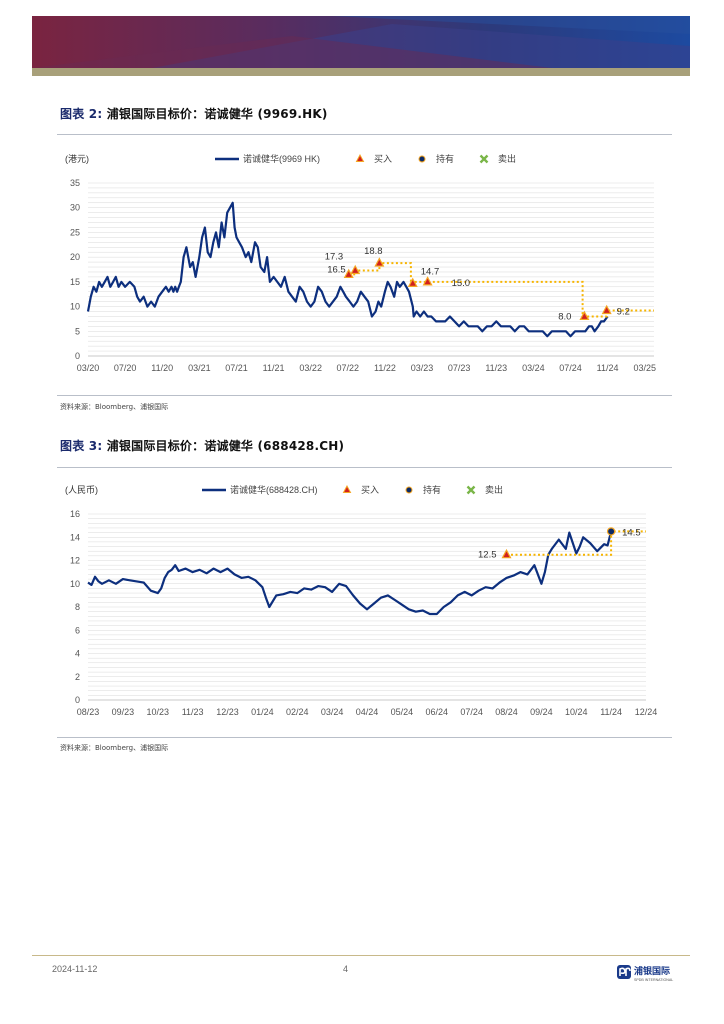 The height and width of the screenshot is (1024, 724). What do you see at coordinates (75, 537) in the screenshot?
I see `y-tick-label: 14` at bounding box center [75, 537].